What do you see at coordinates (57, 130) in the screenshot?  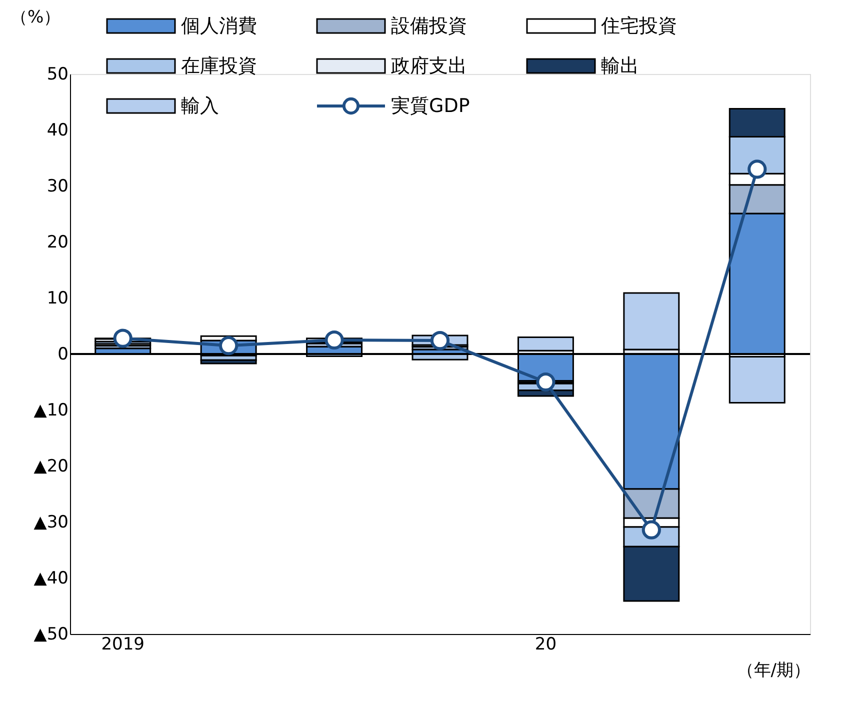 I see `y-tick-label: 40` at bounding box center [57, 130].